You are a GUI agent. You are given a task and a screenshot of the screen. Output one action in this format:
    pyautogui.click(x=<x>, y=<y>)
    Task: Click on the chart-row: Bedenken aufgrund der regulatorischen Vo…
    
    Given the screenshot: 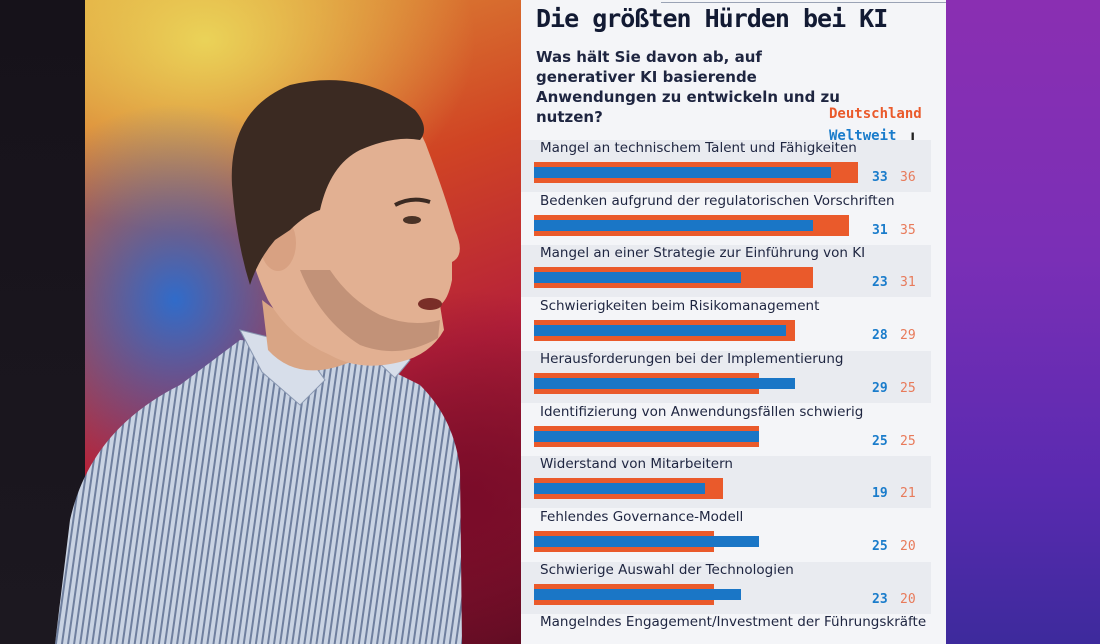 What is the action you would take?
    pyautogui.click(x=733, y=219)
    